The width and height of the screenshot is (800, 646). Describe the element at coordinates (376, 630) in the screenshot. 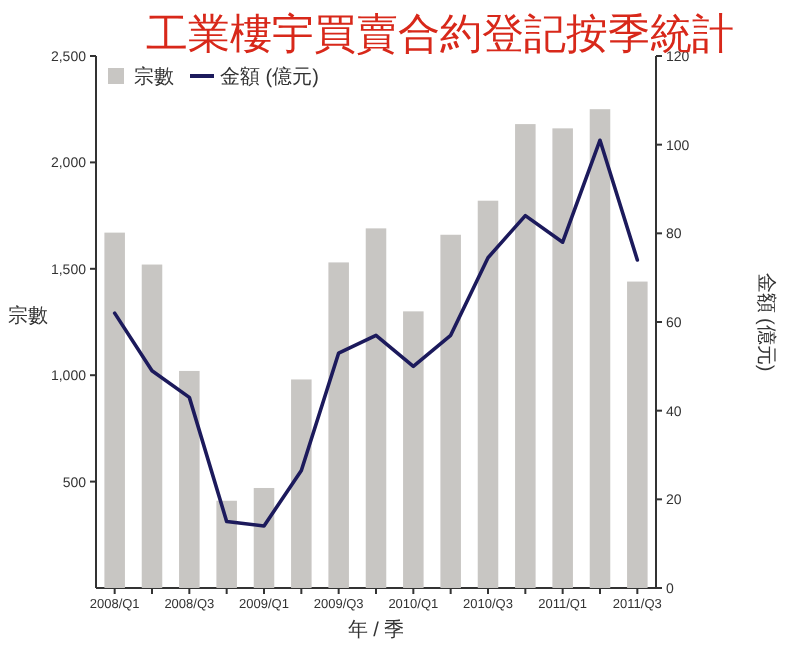

I see `x-axis-title: 年 / 季` at that location.